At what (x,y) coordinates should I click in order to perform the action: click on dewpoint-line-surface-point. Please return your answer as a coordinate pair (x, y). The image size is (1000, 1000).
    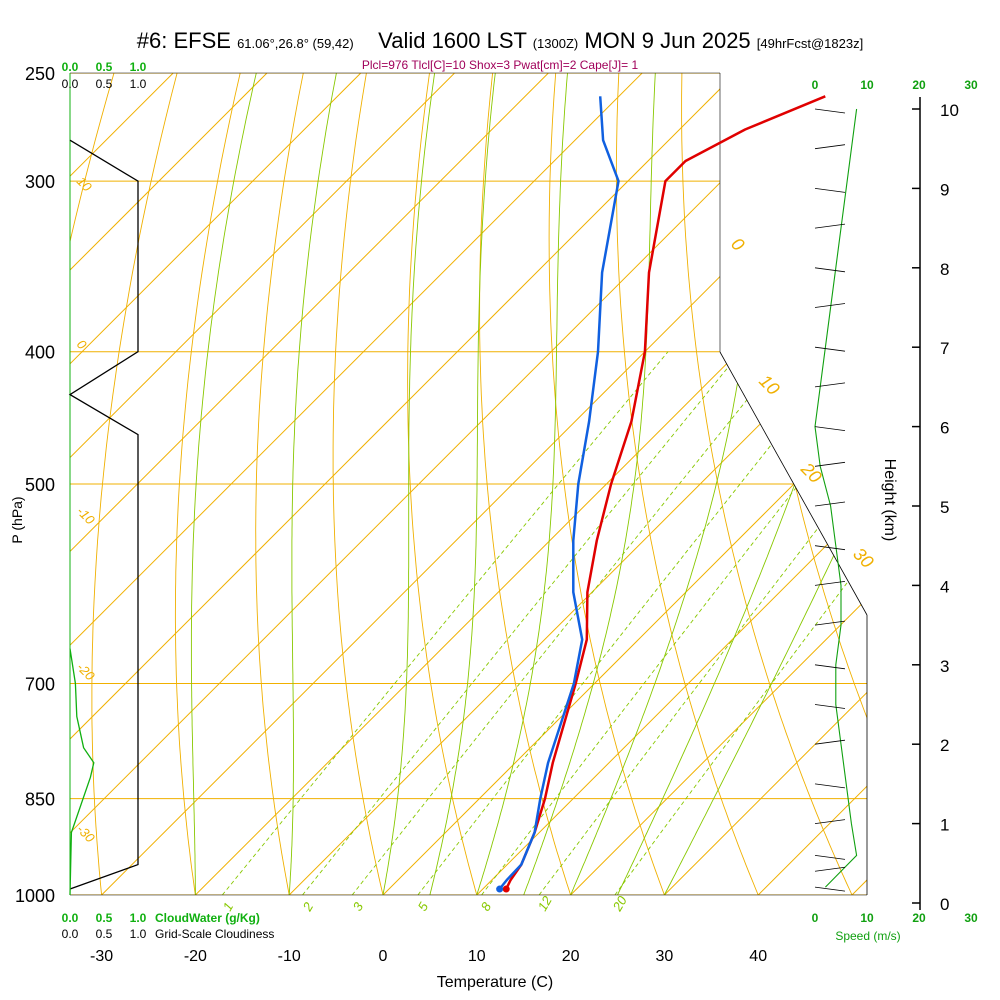
    Looking at the image, I should click on (500, 889).